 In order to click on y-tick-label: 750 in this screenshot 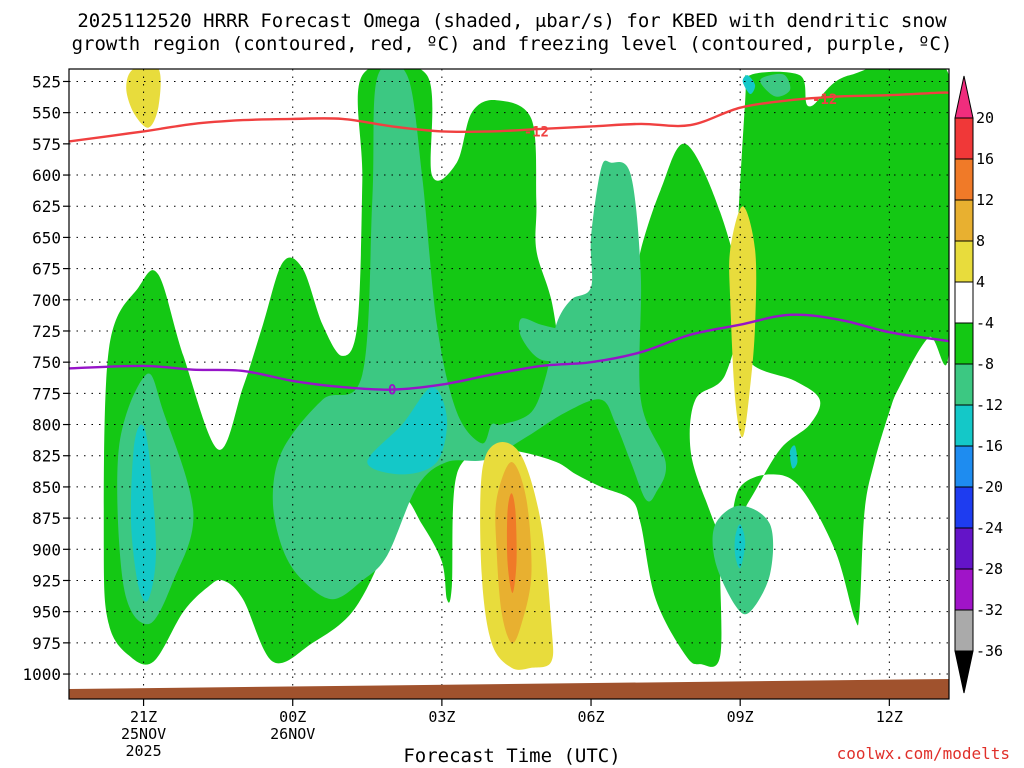, I will do `click(46, 362)`.